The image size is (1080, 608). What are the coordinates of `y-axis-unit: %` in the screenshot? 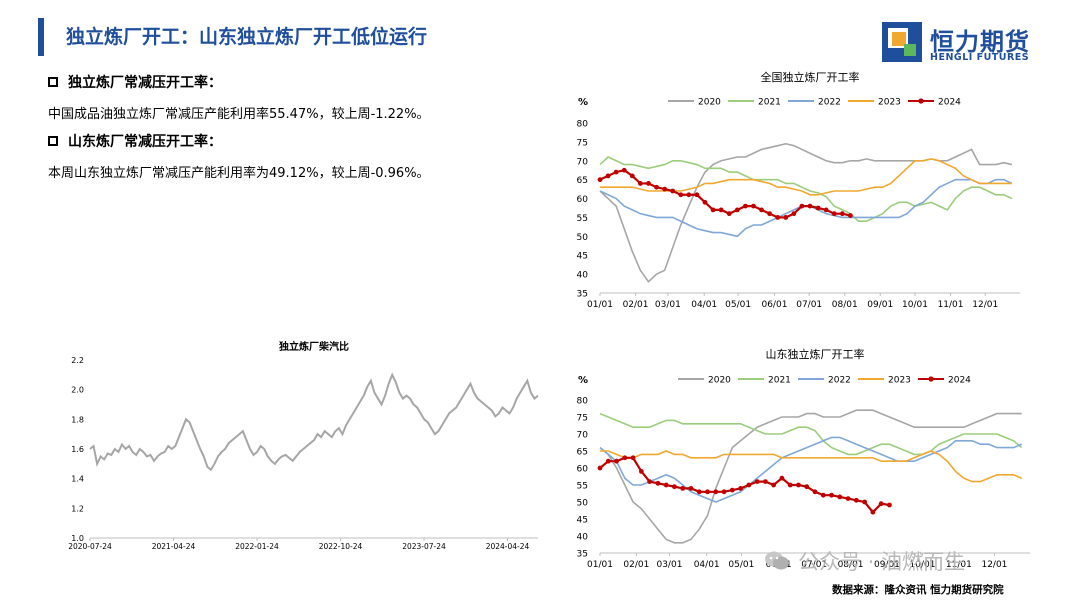 It's located at (583, 380).